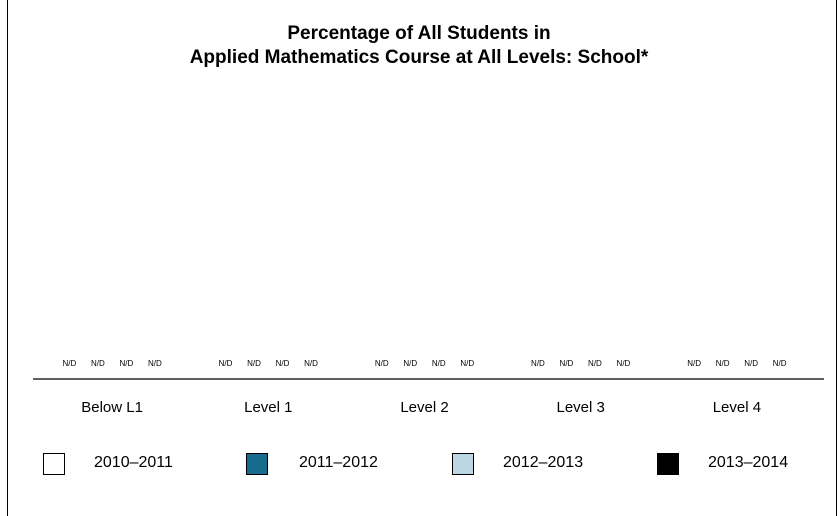 The image size is (838, 516). What do you see at coordinates (467, 363) in the screenshot?
I see `value-label-2-3: N/D` at bounding box center [467, 363].